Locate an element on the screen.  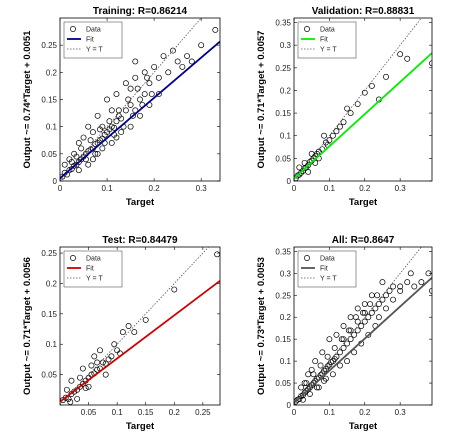
plot-area is located at coordinates (140, 326).